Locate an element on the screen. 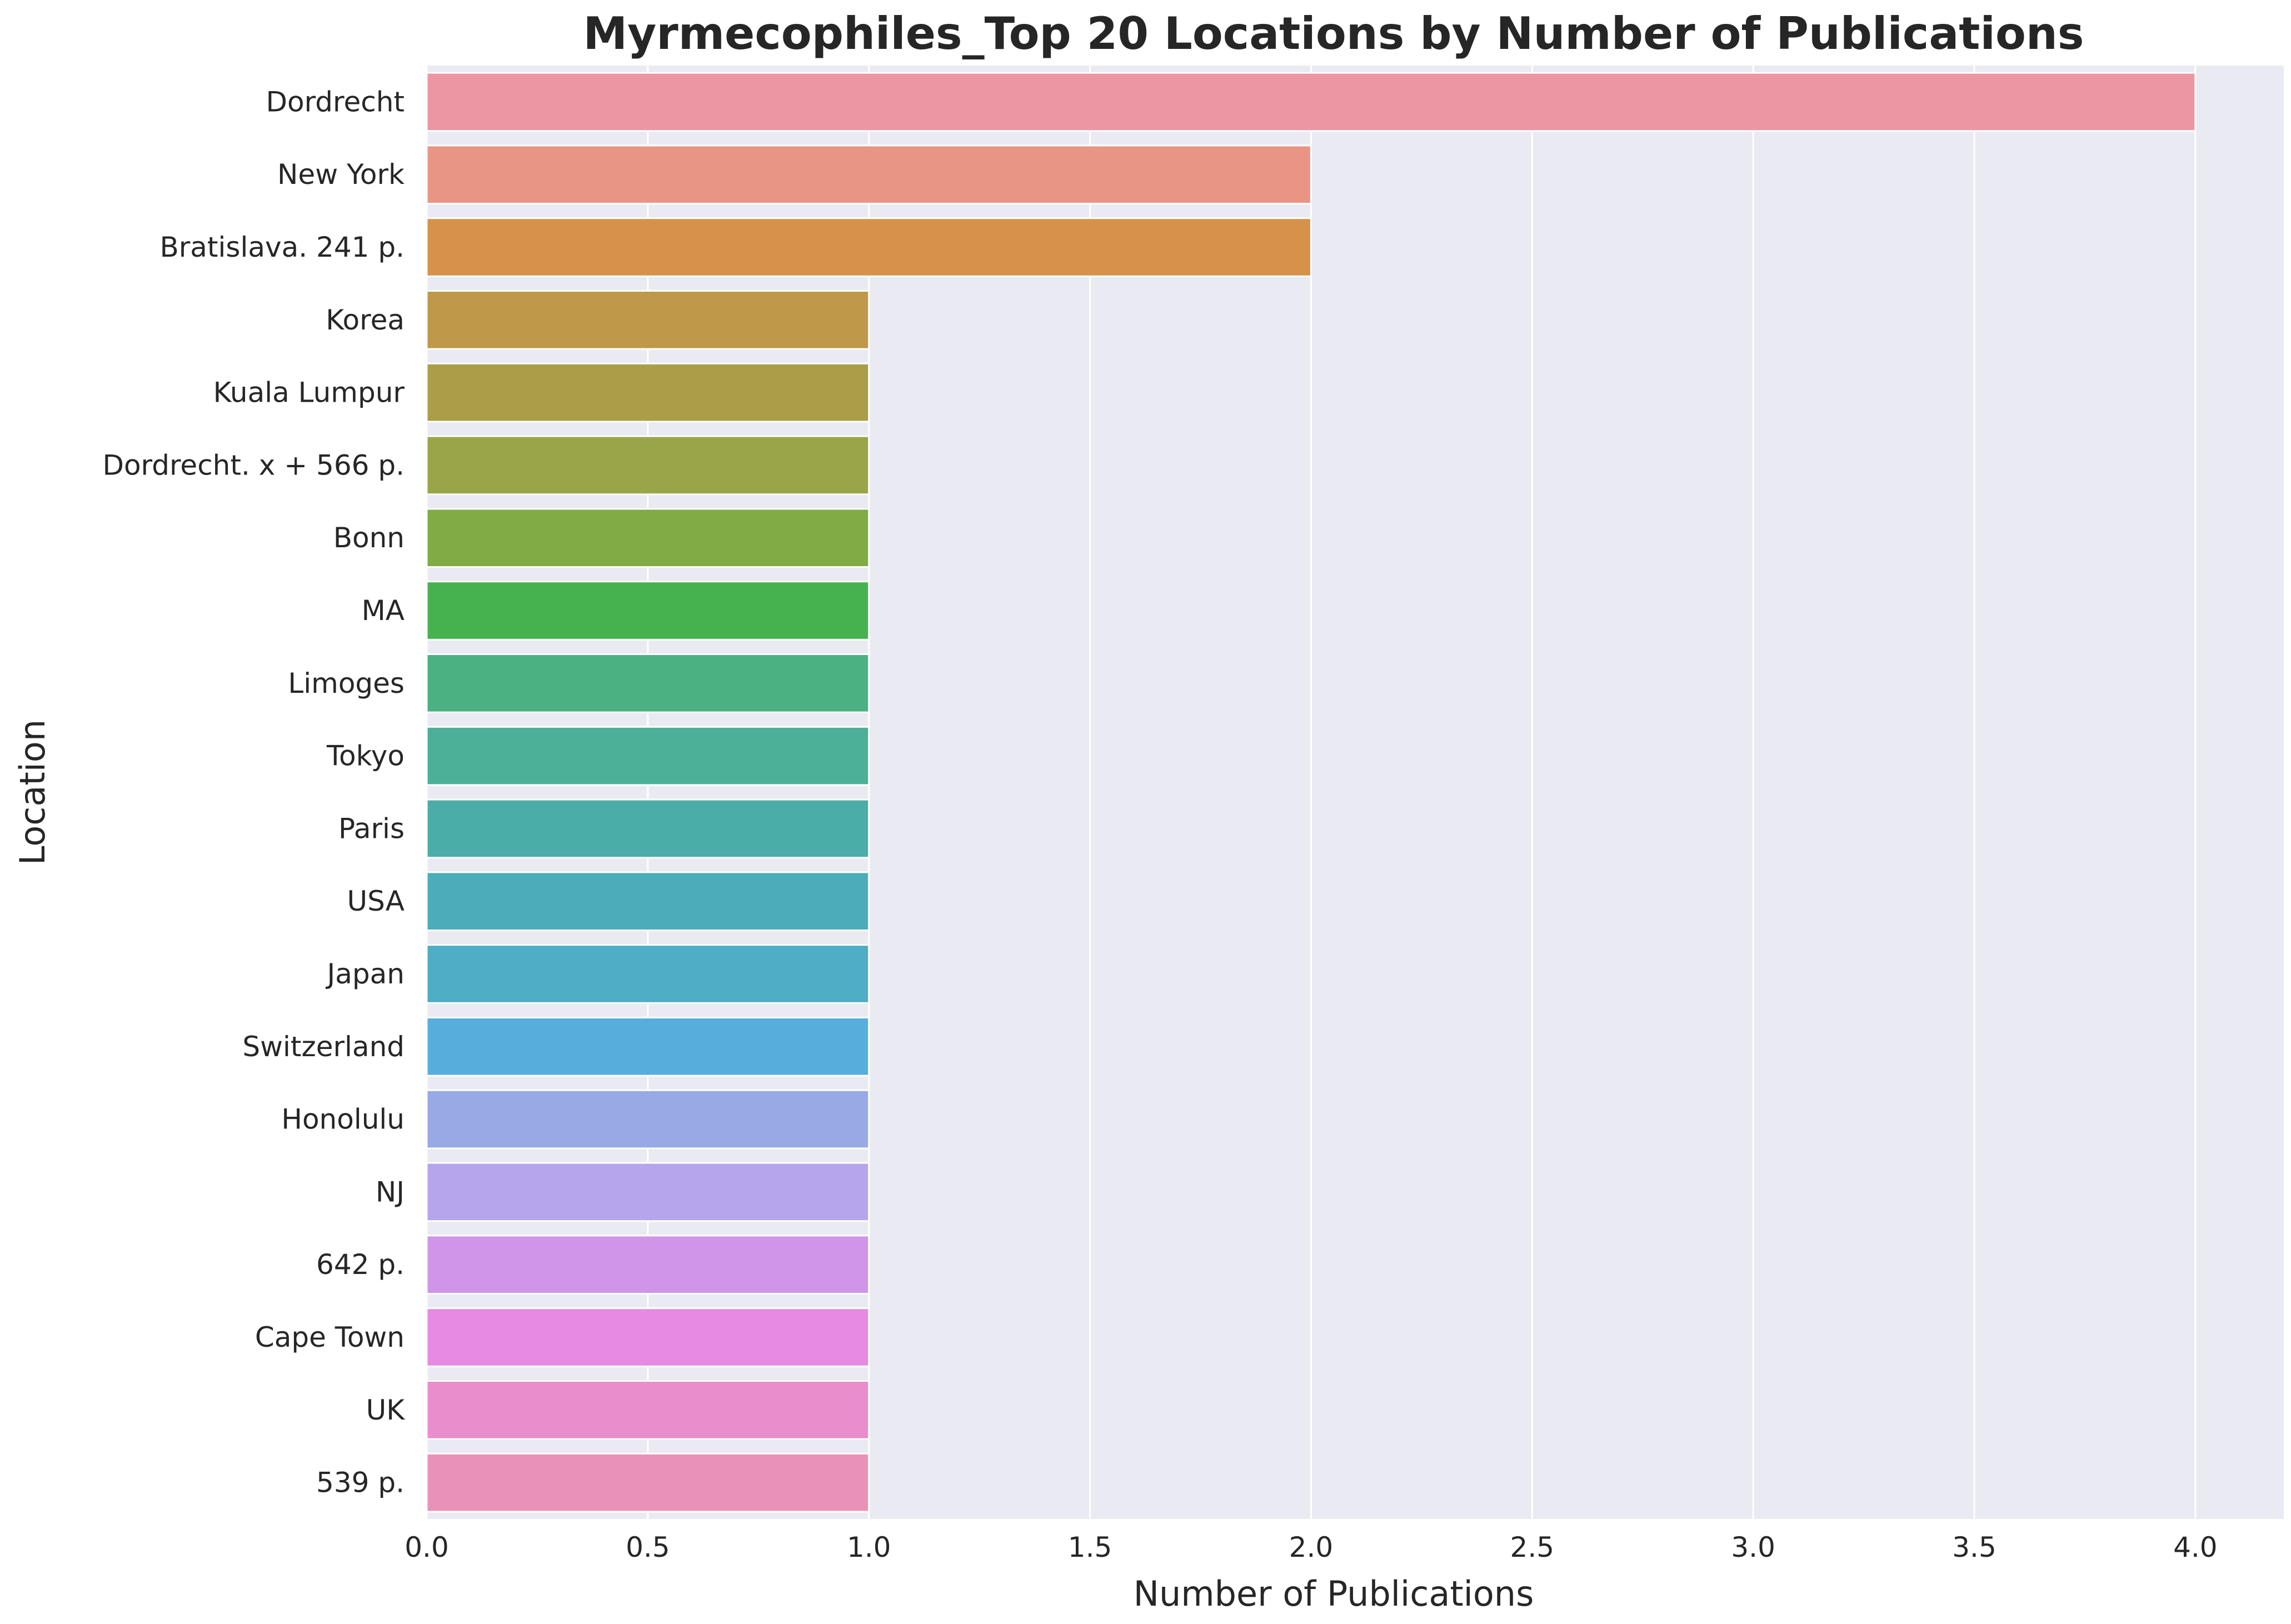  y-tick-label: Japan is located at coordinates (365, 974).